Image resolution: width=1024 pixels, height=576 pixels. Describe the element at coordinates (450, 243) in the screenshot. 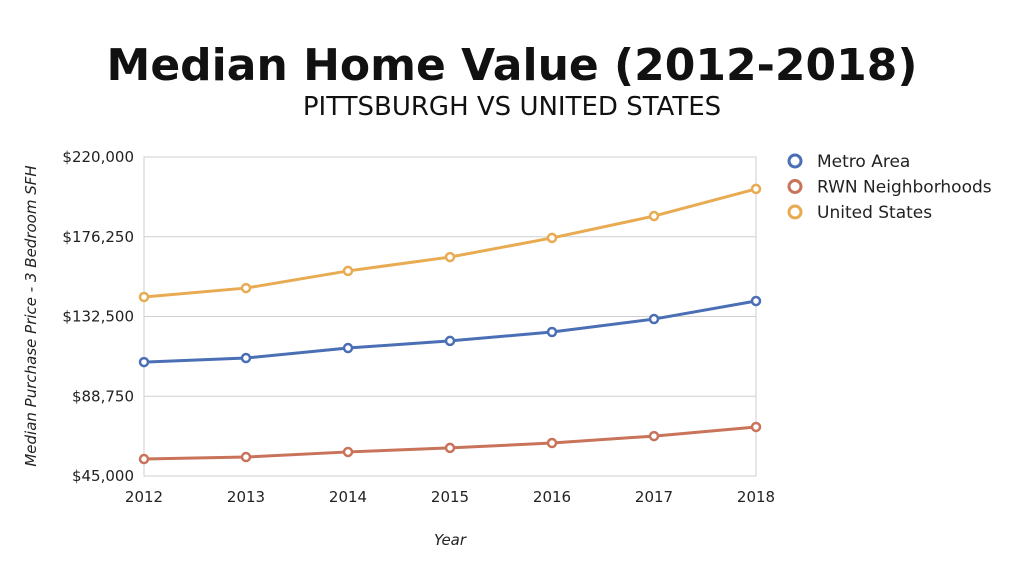

I see `series-line-united-states` at that location.